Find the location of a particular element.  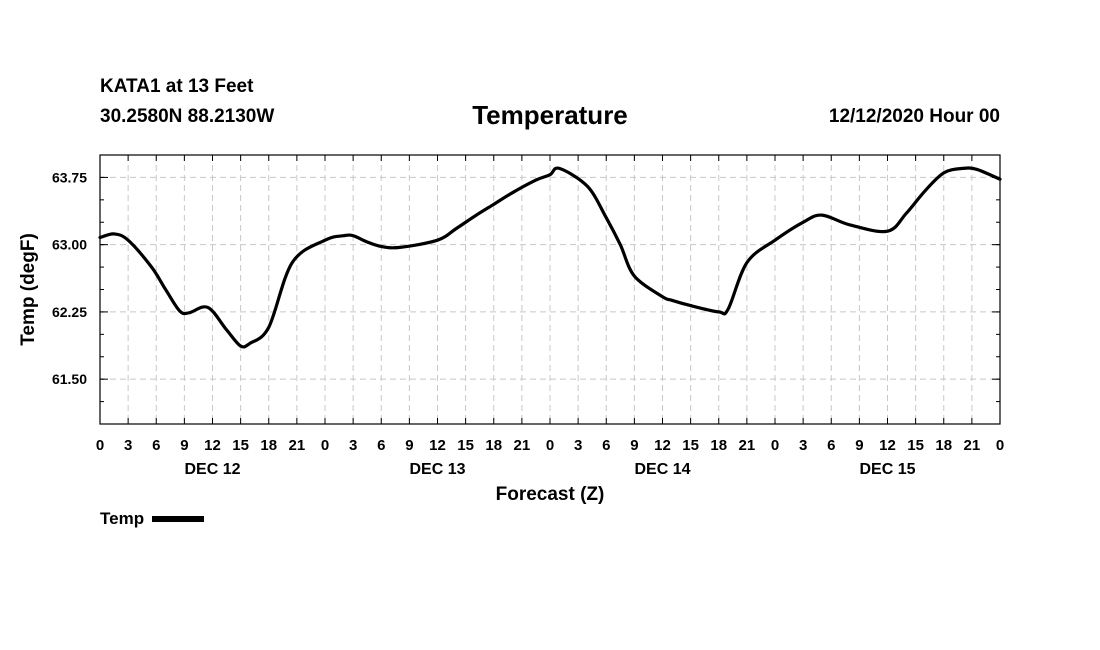

y-tick-label: 62.25 is located at coordinates (69, 312).